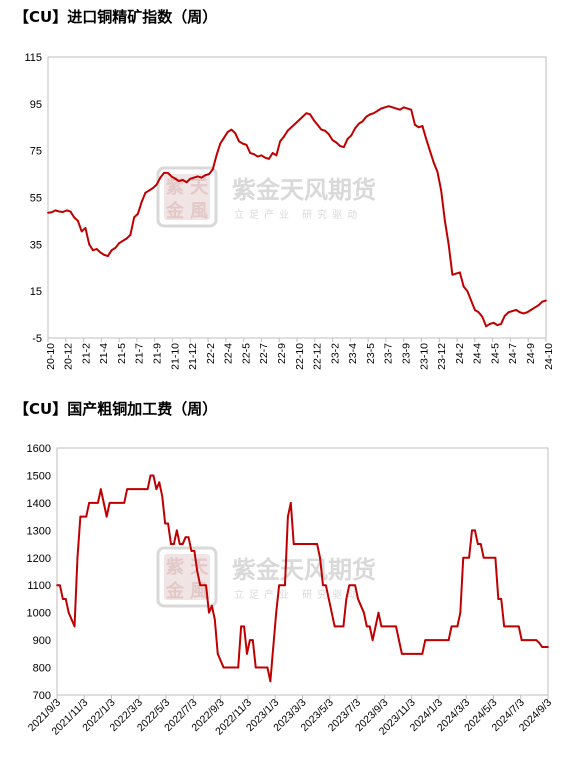 This screenshot has height=759, width=568. Describe the element at coordinates (211, 353) in the screenshot. I see `x-tick-label: 22-2` at that location.